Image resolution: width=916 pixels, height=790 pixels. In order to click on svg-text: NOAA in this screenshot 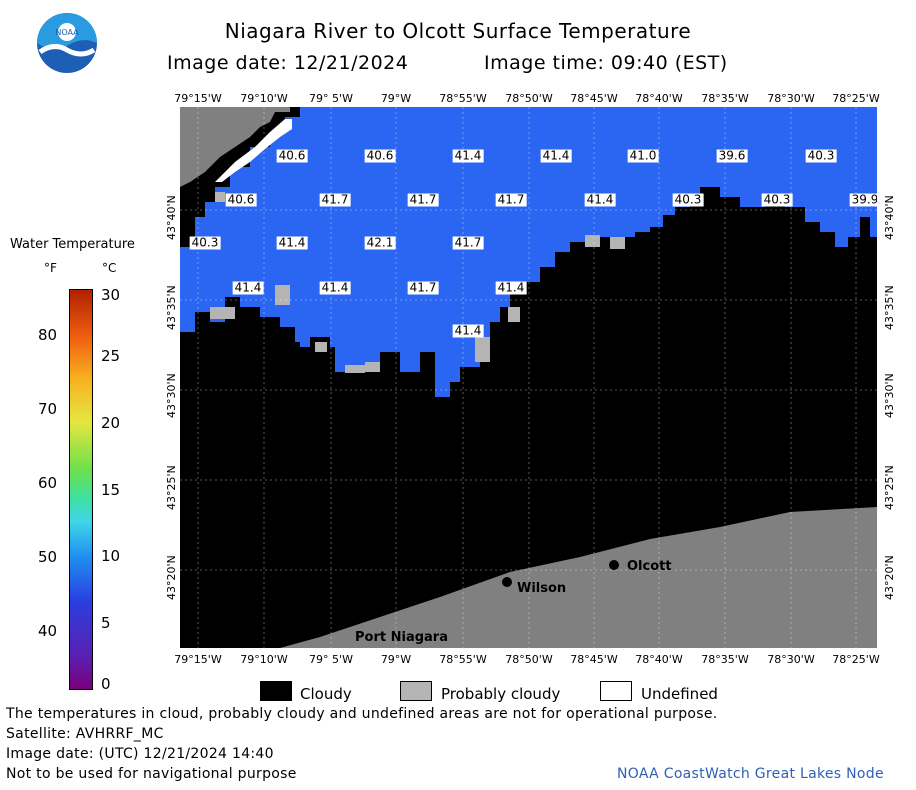, I will do `click(67, 32)`.